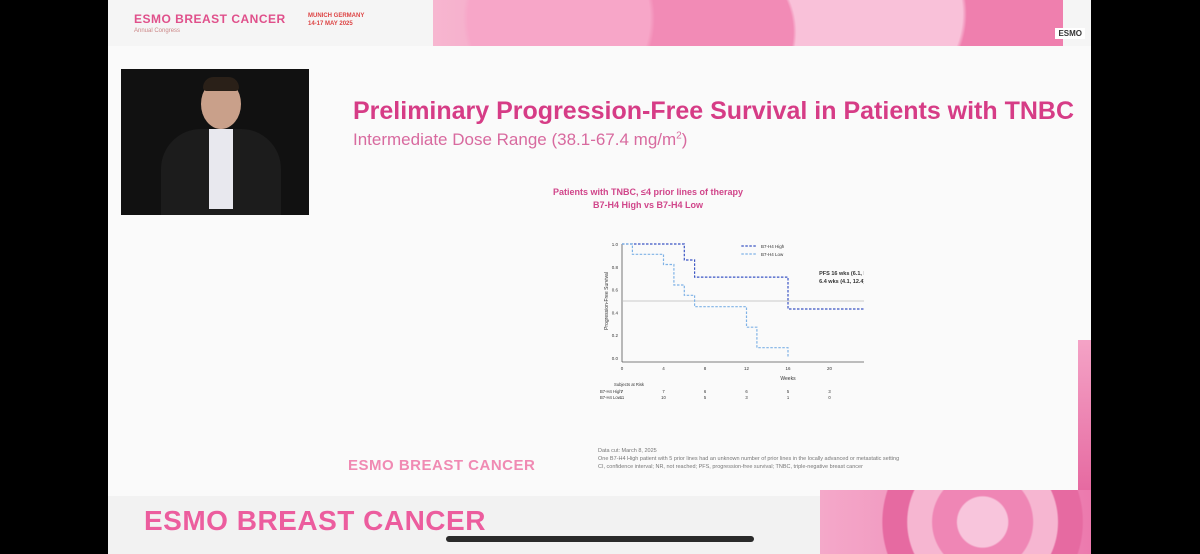 The height and width of the screenshot is (554, 1200). What do you see at coordinates (748, 23) in the screenshot?
I see `rose-banner-image` at bounding box center [748, 23].